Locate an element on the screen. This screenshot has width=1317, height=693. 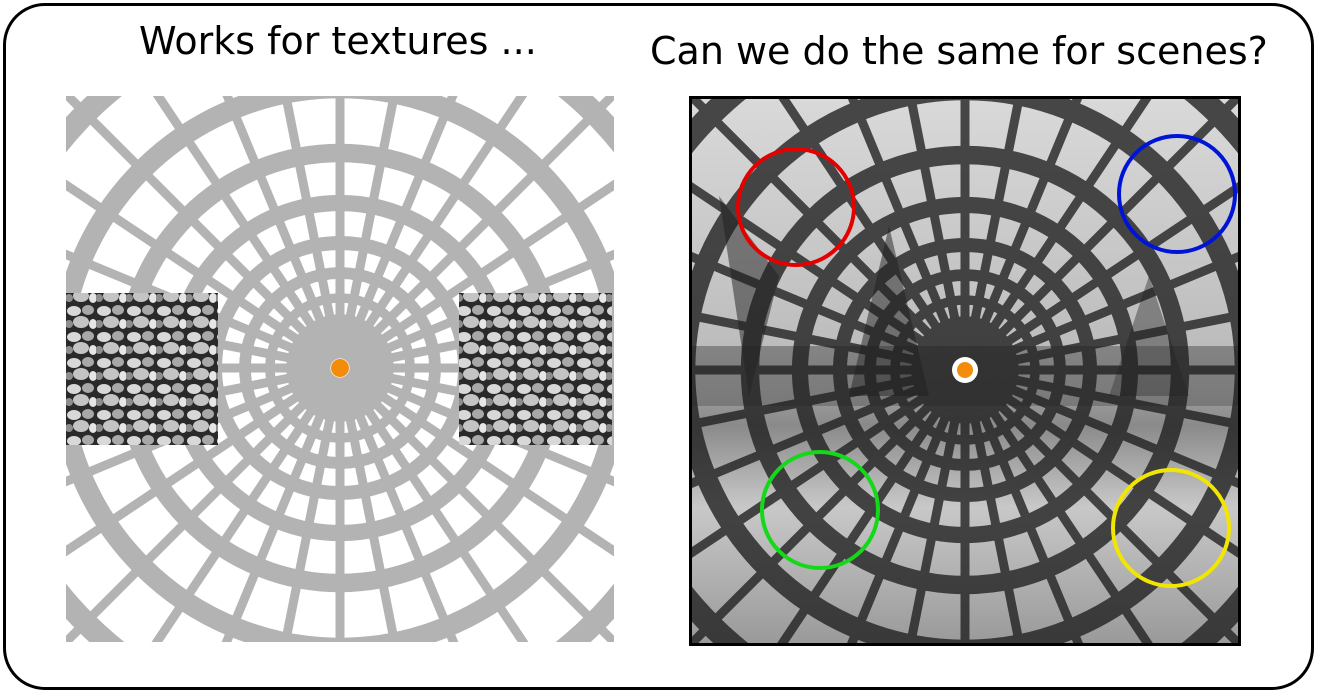
texture-patch-right is located at coordinates (535, 369).